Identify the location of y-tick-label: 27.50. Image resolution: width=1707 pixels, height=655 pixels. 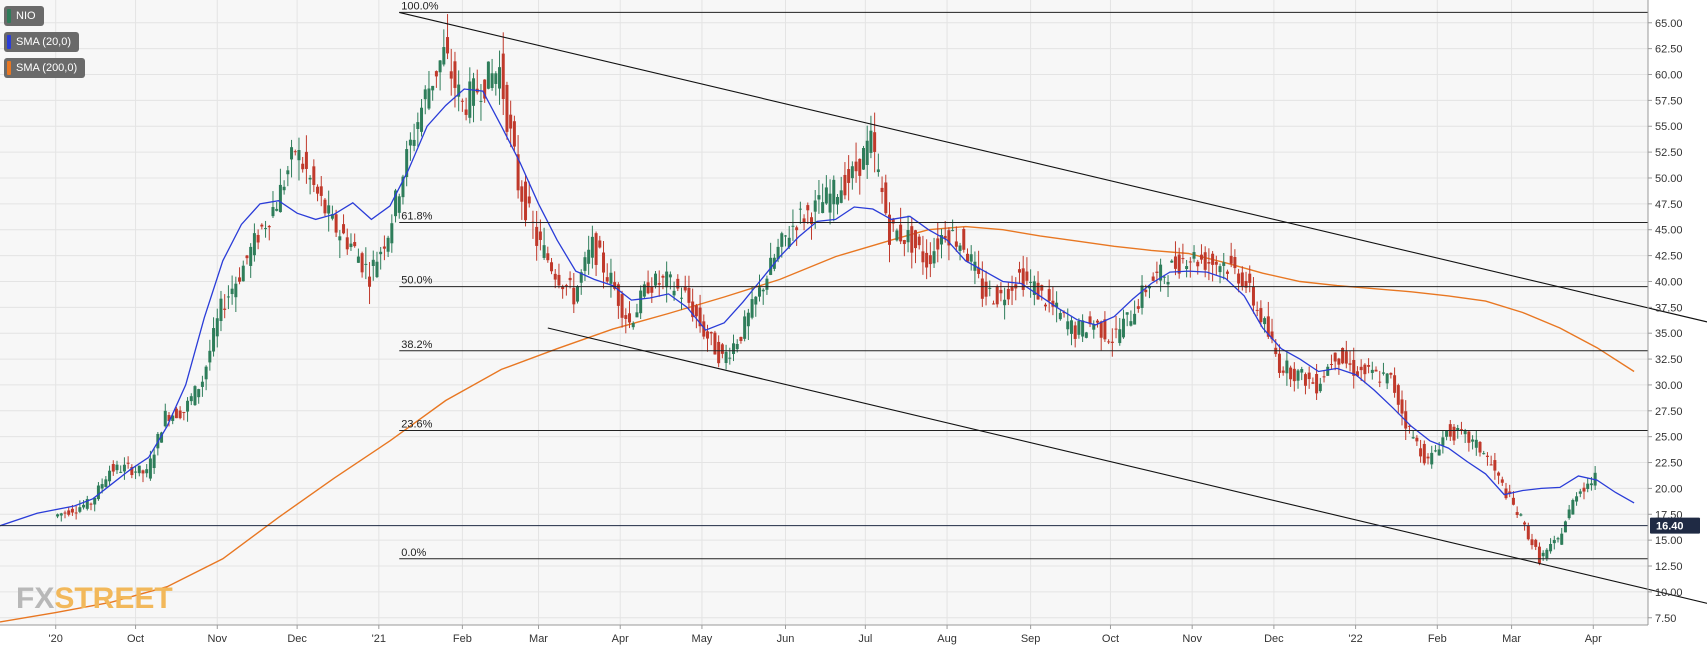
(1669, 412).